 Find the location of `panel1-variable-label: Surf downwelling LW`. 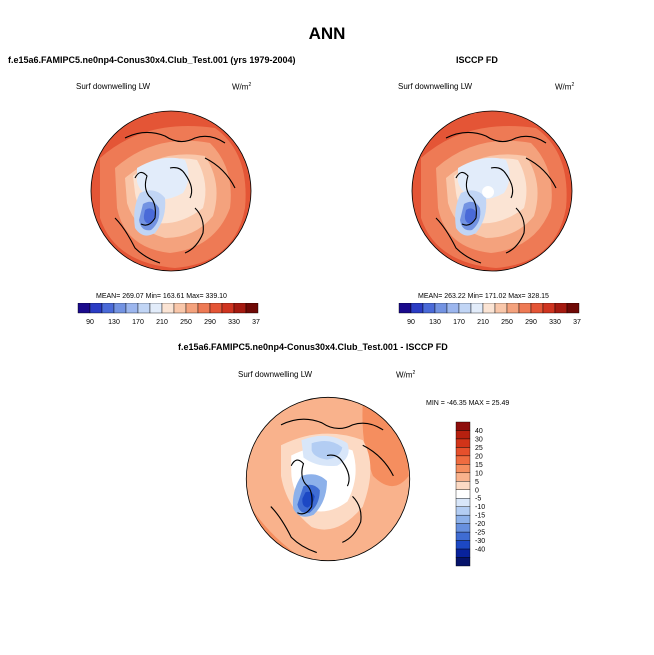

panel1-variable-label: Surf downwelling LW is located at coordinates (113, 86).